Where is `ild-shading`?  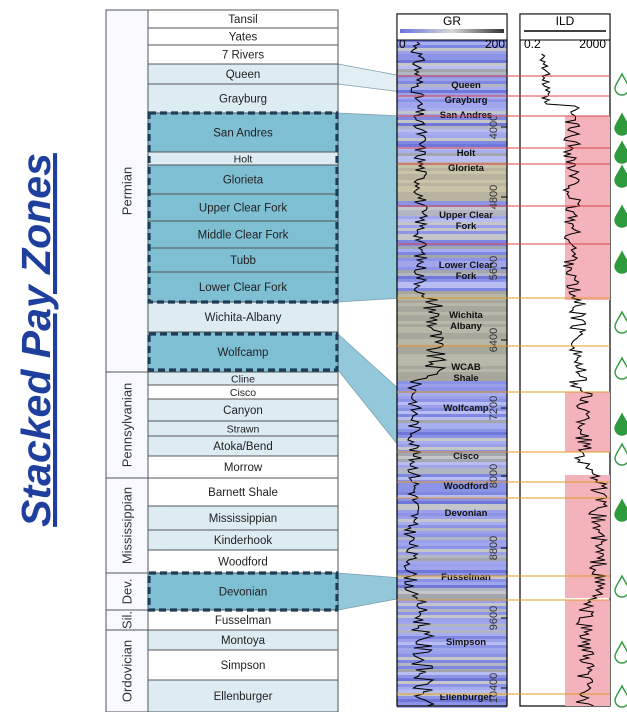
ild-shading is located at coordinates (587, 653).